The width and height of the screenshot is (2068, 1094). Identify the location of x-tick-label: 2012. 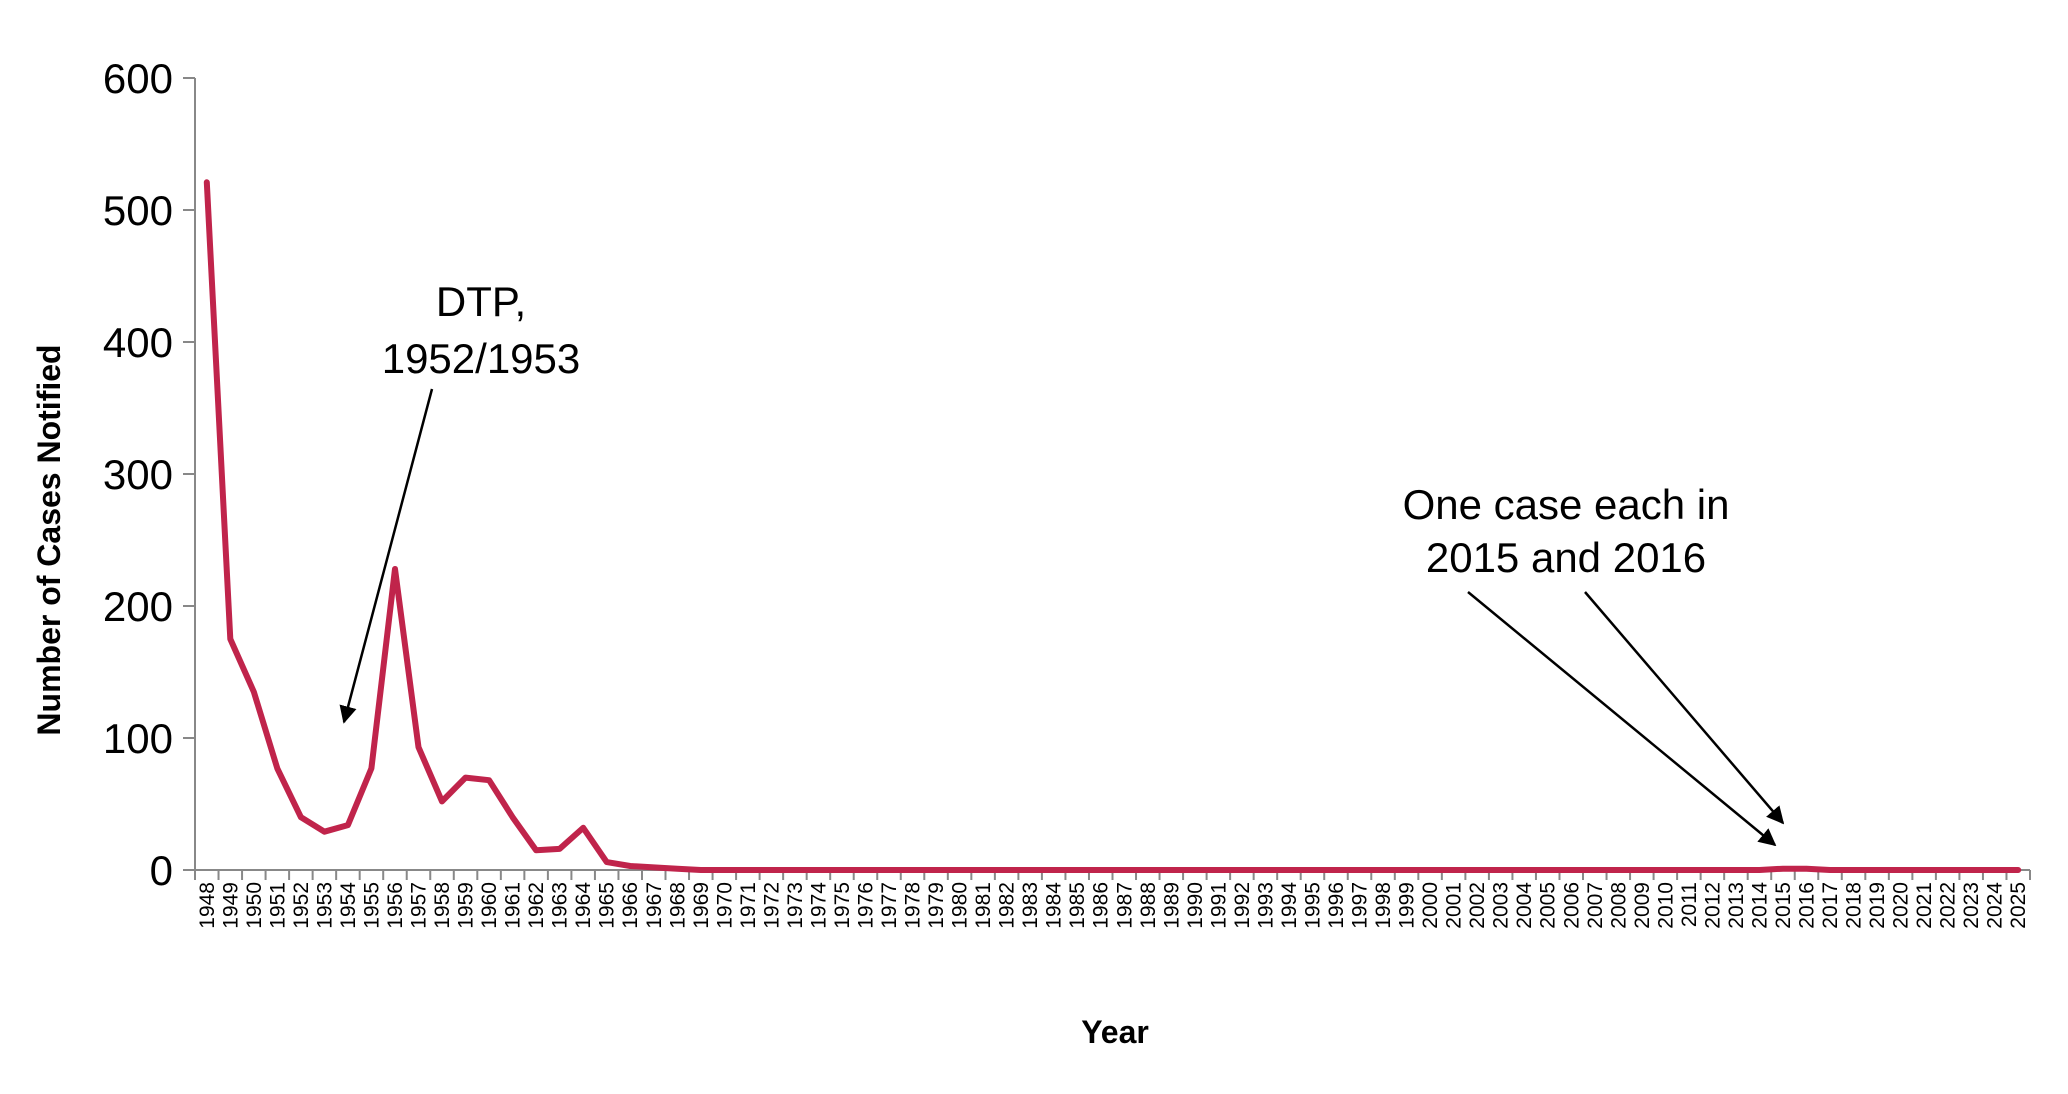
(1712, 905).